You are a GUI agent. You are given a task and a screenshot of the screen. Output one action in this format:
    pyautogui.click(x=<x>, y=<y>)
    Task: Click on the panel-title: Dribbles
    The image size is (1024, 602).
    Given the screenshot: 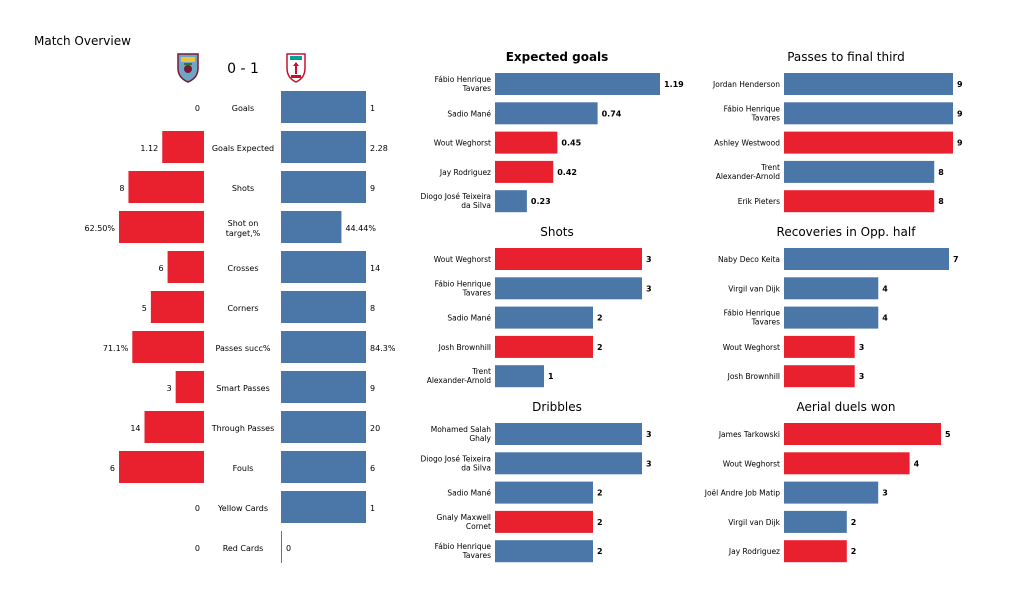 What is the action you would take?
    pyautogui.click(x=557, y=407)
    